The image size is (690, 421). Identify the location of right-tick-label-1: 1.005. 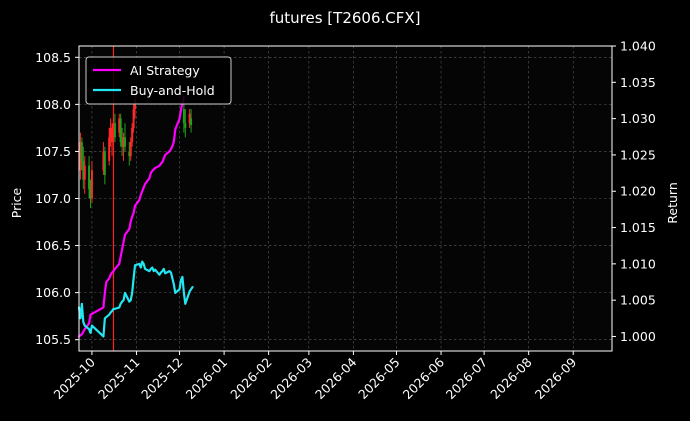
(638, 300).